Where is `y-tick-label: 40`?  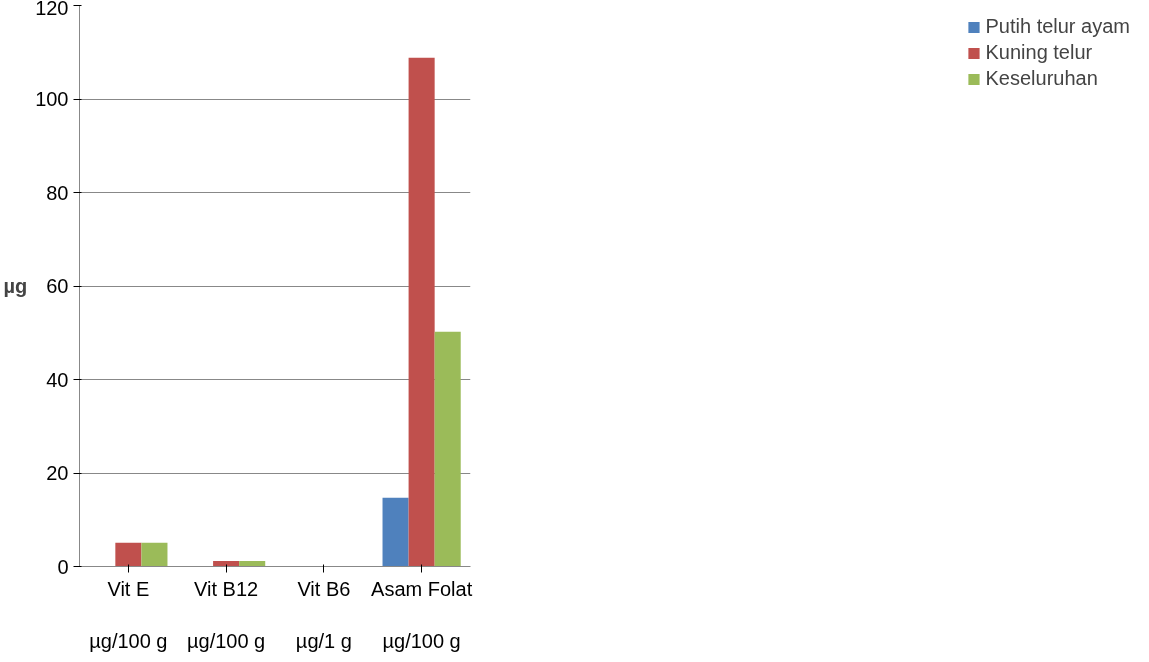 y-tick-label: 40 is located at coordinates (57, 379).